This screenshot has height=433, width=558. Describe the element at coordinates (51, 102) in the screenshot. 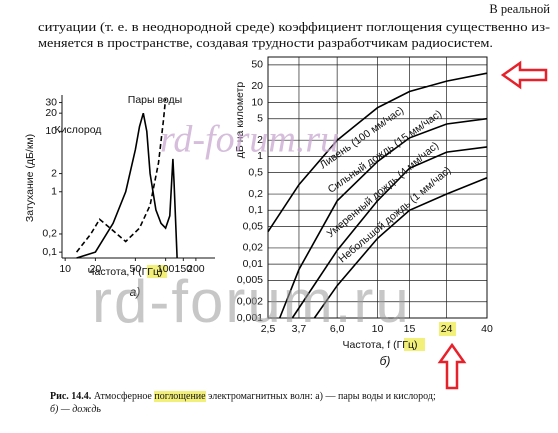

I see `y-tick-label: 30` at that location.